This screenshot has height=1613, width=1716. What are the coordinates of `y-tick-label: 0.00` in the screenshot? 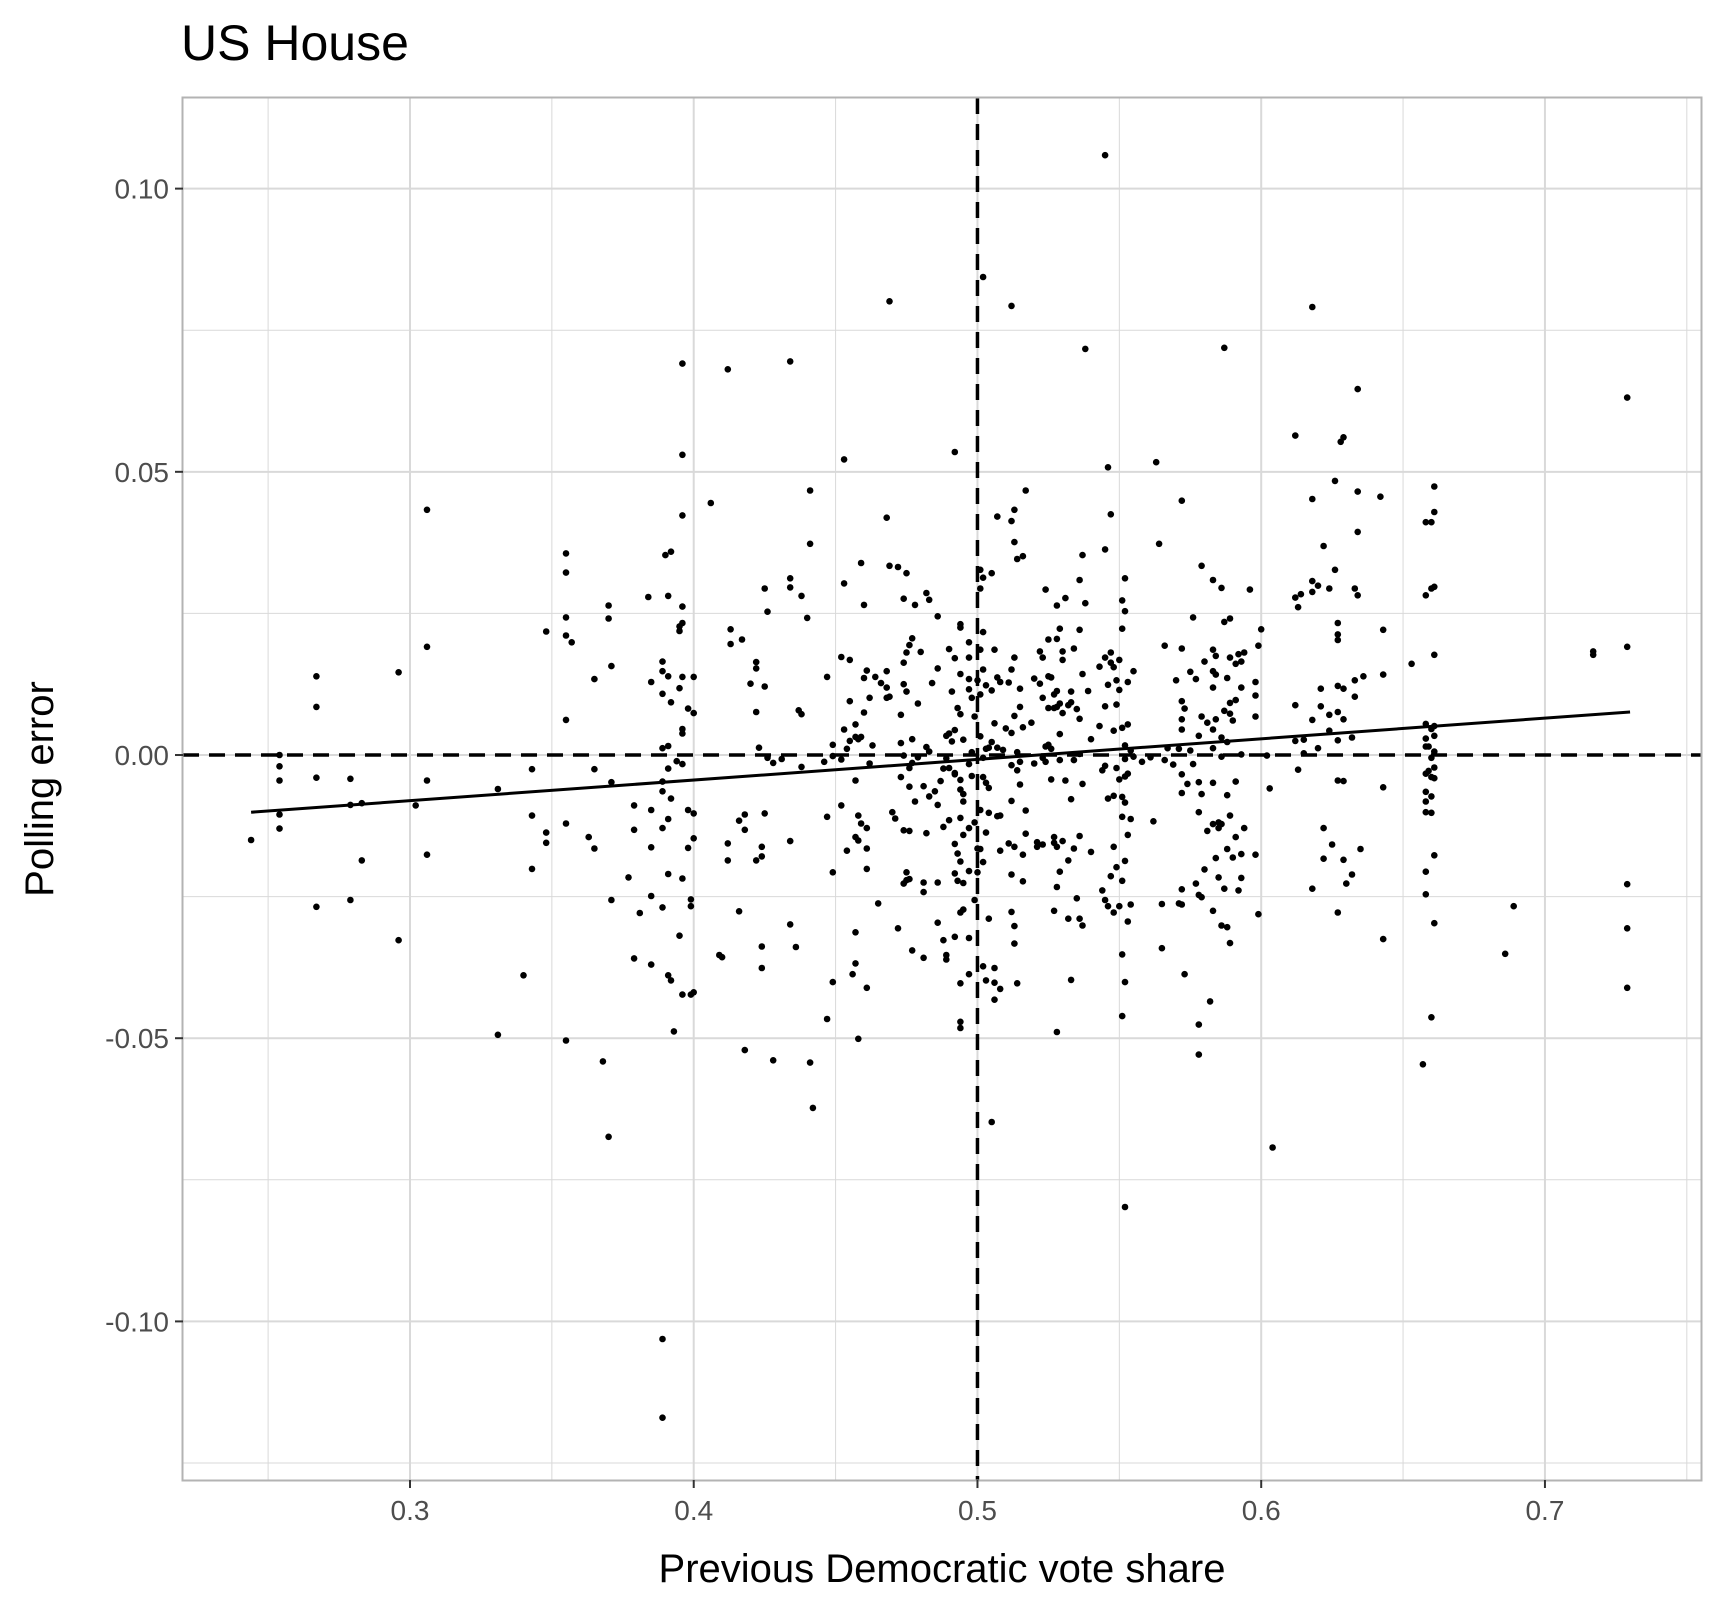 It's located at (142, 755).